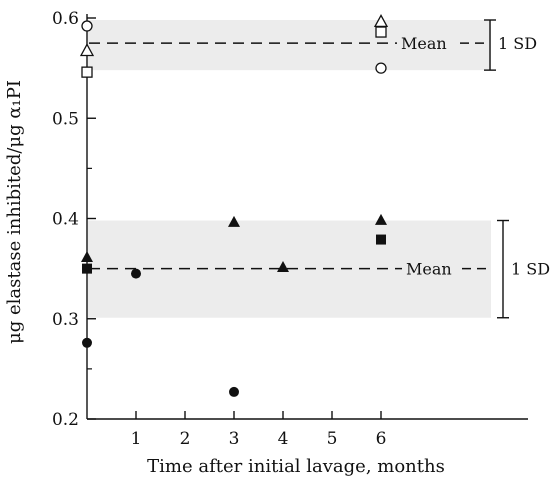 The width and height of the screenshot is (553, 482). I want to click on y-axis-title: μg elastase inhibited/μg α₁PI, so click(14, 212).